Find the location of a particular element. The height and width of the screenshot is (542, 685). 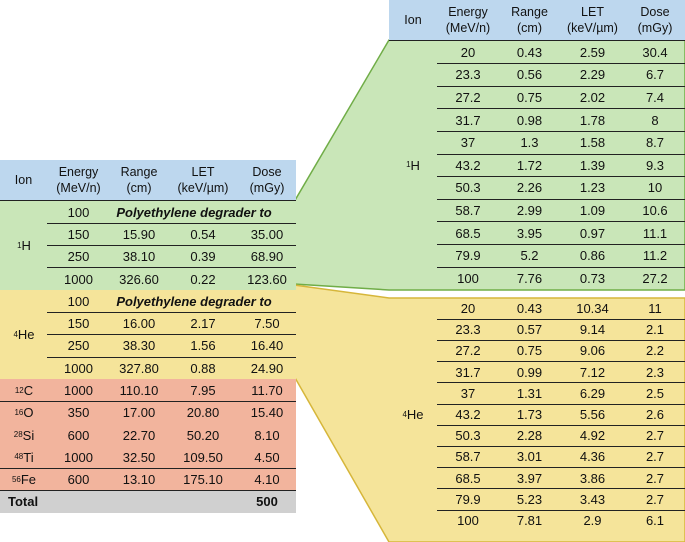

range-cell: 5.23 is located at coordinates (529, 499).